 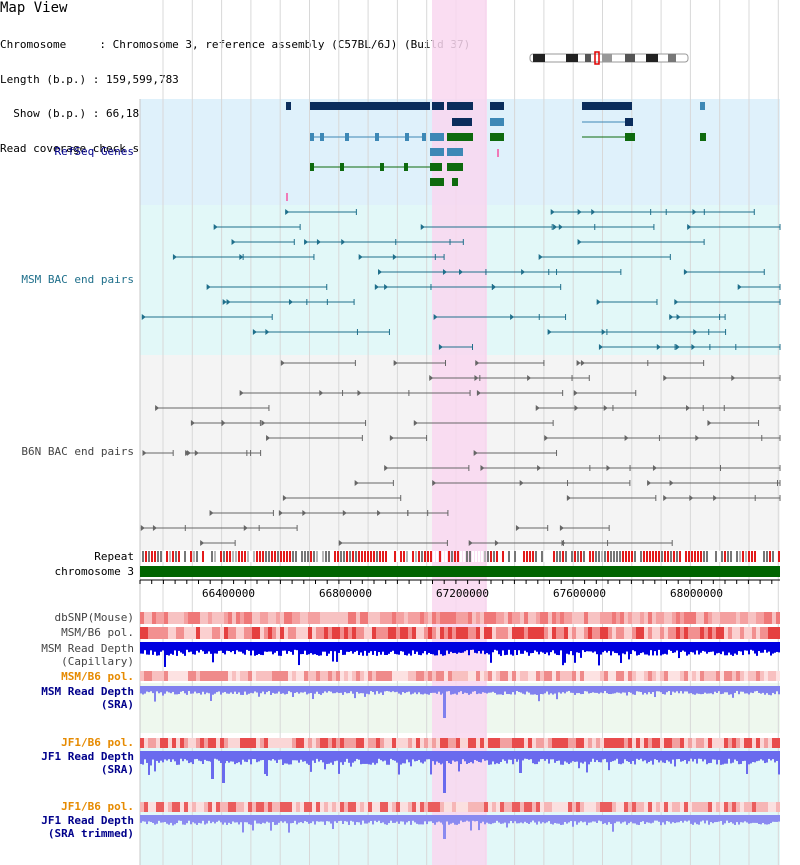 What do you see at coordinates (114, 556) in the screenshot?
I see `track-label-repeat: Repeat` at bounding box center [114, 556].